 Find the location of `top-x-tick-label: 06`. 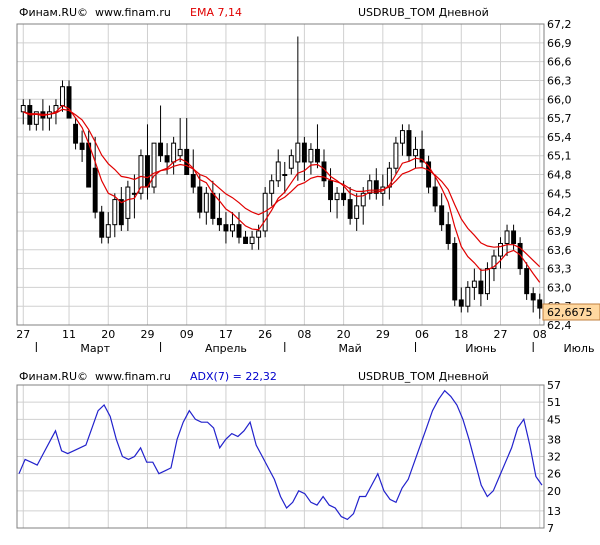

top-x-tick-label: 06 is located at coordinates (422, 334).